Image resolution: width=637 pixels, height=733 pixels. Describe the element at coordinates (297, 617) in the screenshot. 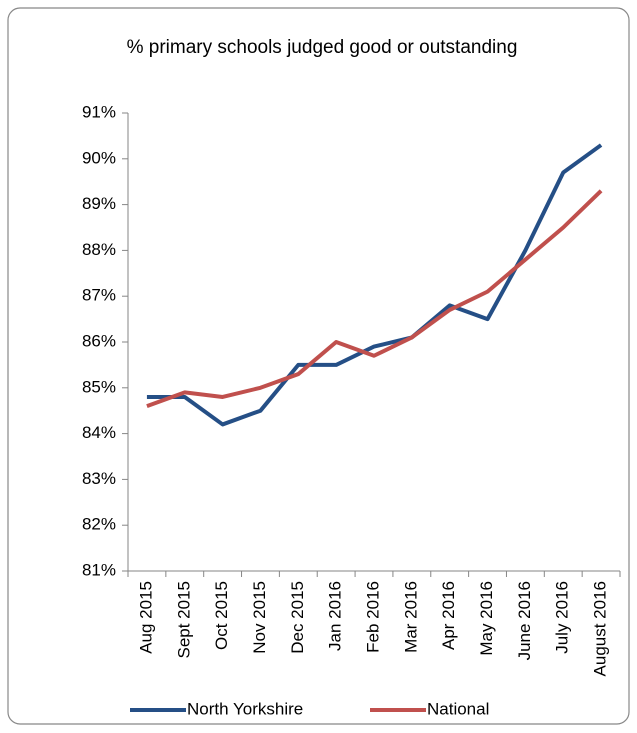

I see `x-tick-label: Dec 2015` at that location.